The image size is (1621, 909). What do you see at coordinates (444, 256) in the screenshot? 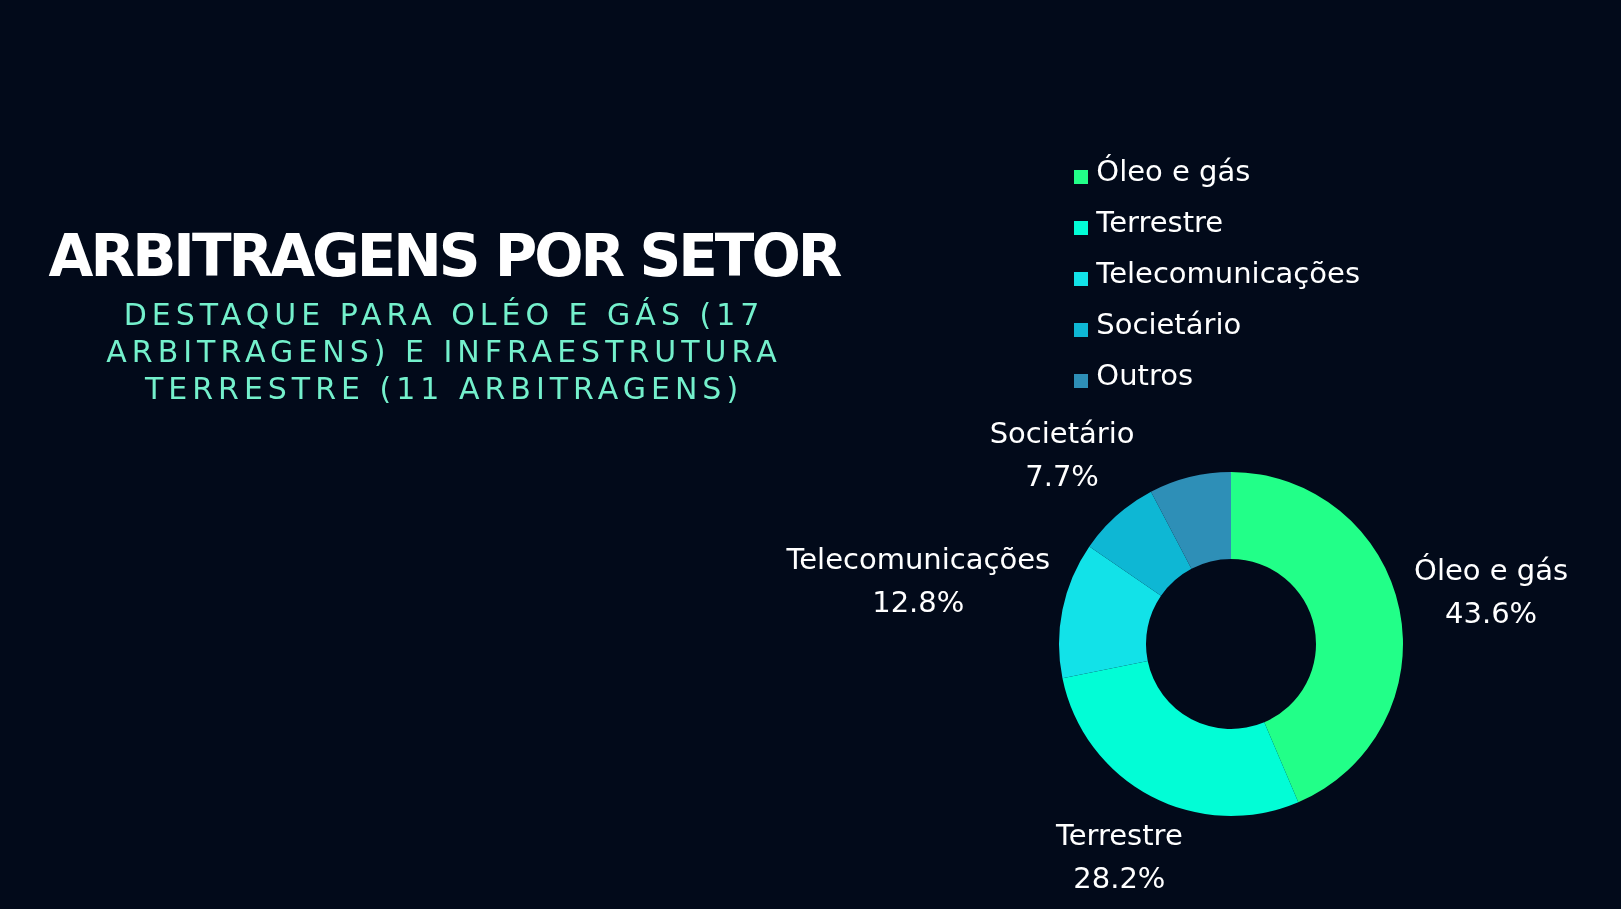
I see `text: ARBITRAGENS POR SETOR` at bounding box center [444, 256].